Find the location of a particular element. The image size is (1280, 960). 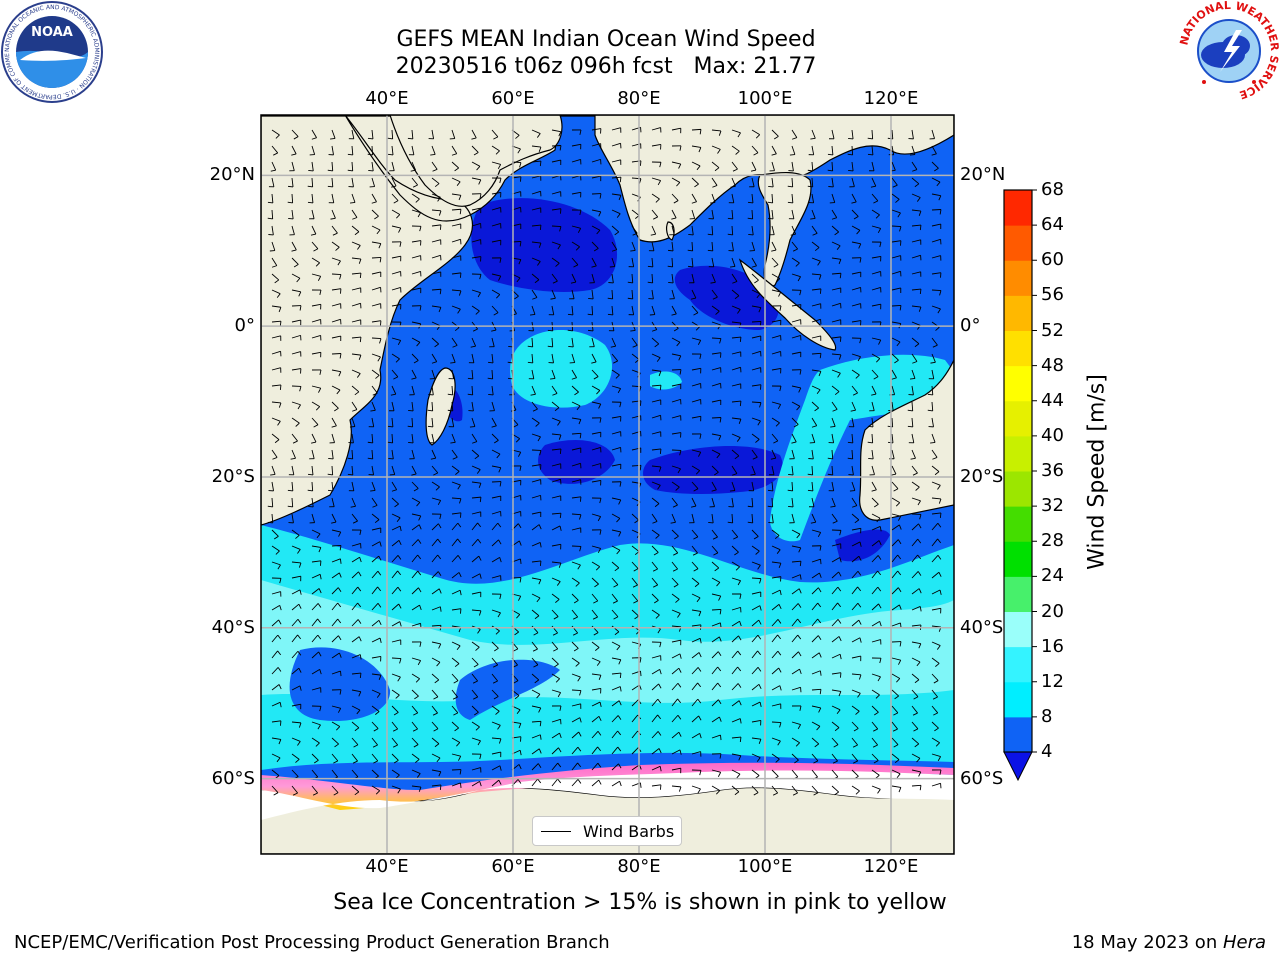

colorbar-segment is located at coordinates (1018, 594).